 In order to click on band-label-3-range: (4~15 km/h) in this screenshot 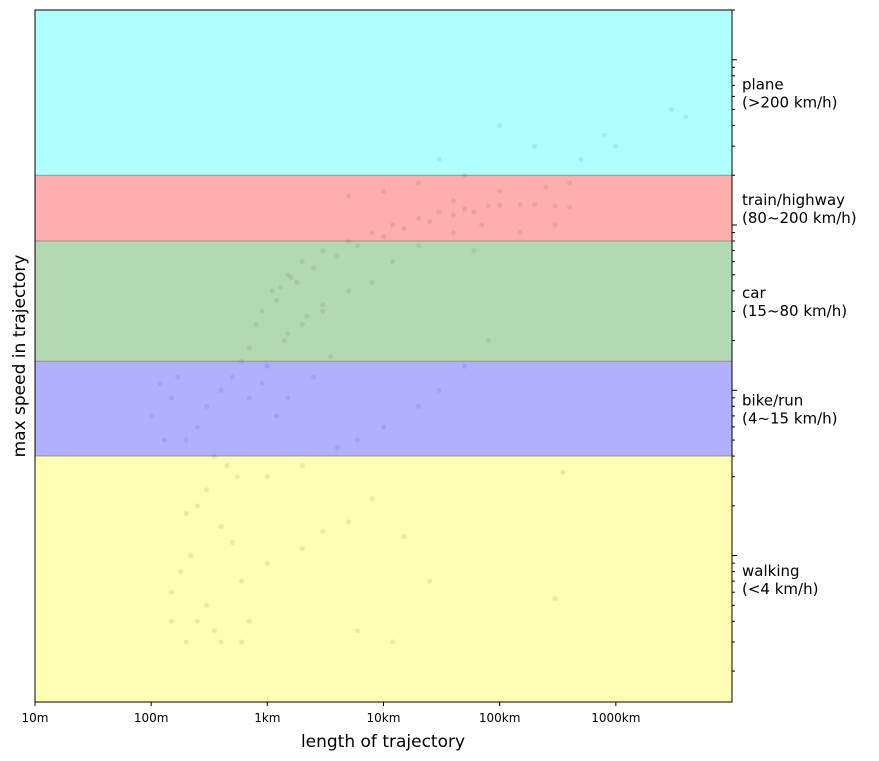, I will do `click(790, 419)`.